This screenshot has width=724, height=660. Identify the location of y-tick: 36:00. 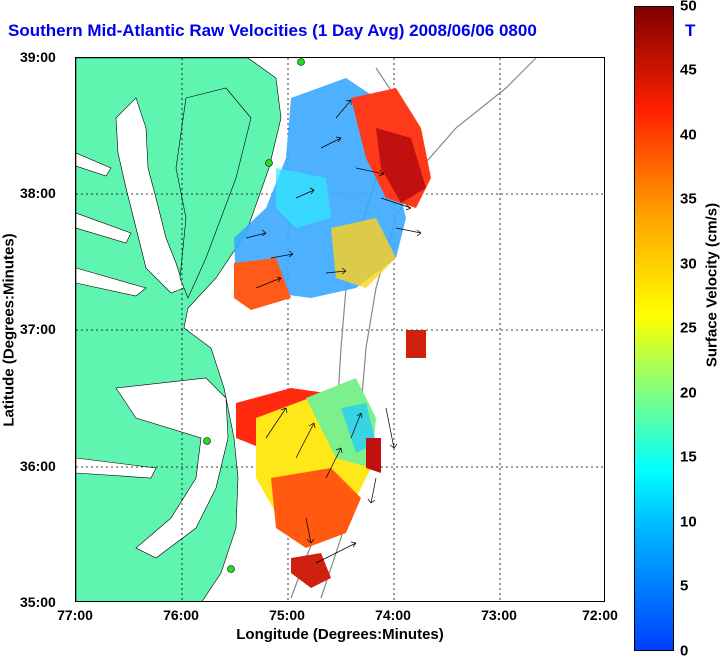
(38, 466).